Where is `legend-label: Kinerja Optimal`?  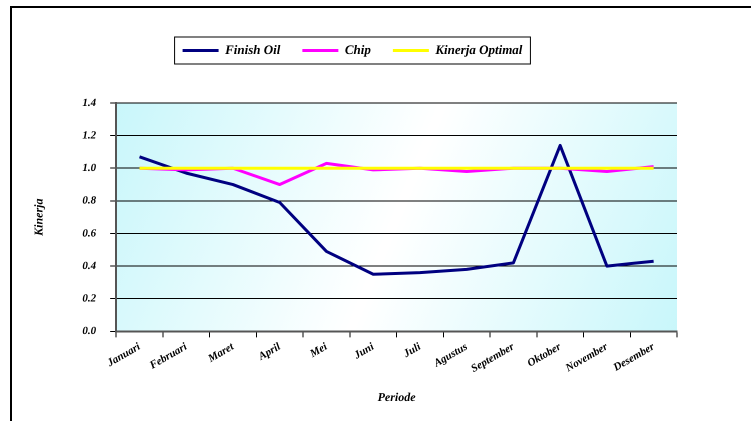
legend-label: Kinerja Optimal is located at coordinates (478, 49).